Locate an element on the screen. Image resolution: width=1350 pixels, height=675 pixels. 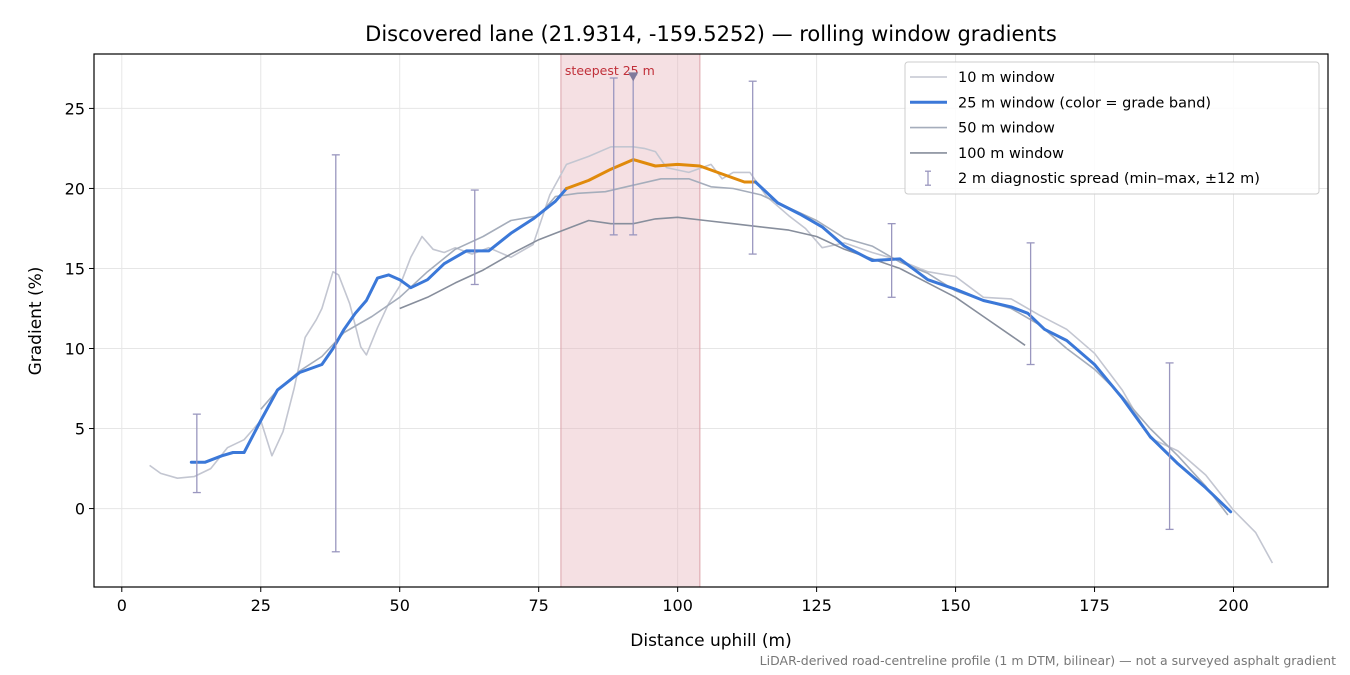
legend-entry: 10 m window is located at coordinates (982, 78).